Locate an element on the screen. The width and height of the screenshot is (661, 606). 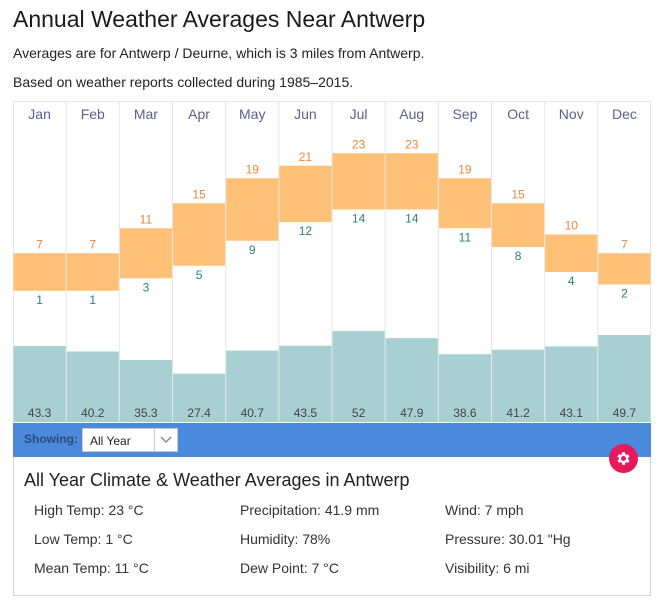
month-label: Feb is located at coordinates (93, 114).